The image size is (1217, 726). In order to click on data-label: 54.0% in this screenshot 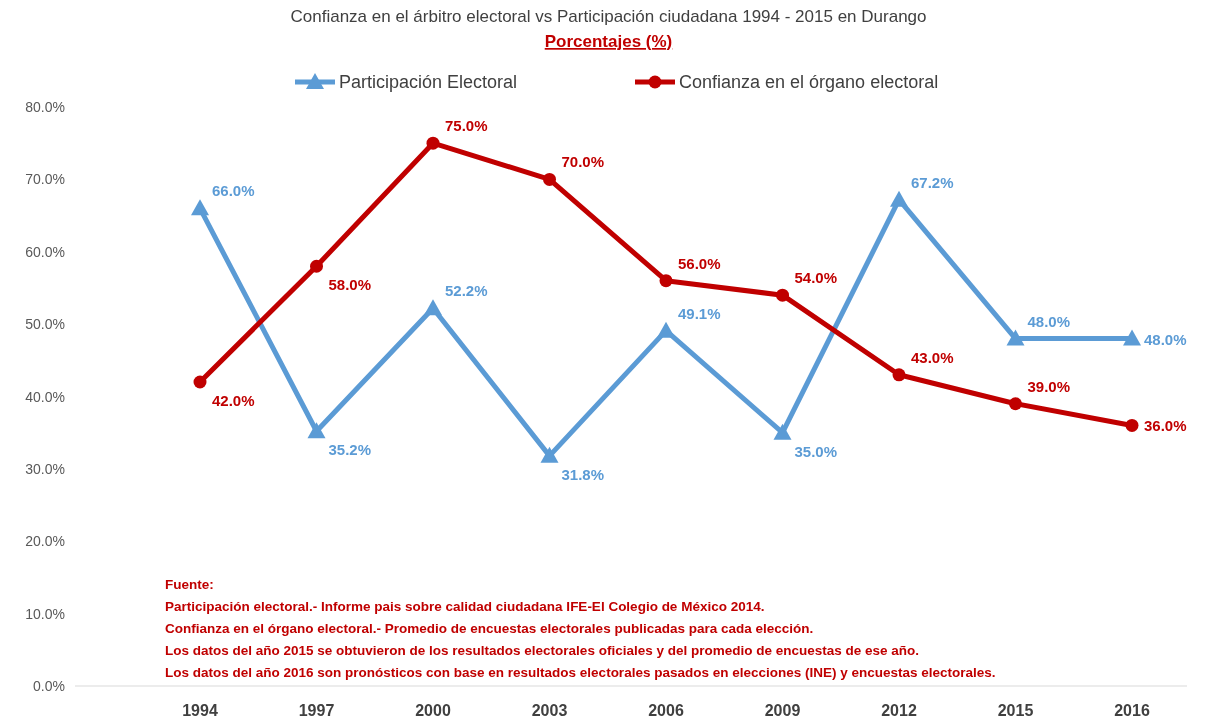, I will do `click(816, 278)`.